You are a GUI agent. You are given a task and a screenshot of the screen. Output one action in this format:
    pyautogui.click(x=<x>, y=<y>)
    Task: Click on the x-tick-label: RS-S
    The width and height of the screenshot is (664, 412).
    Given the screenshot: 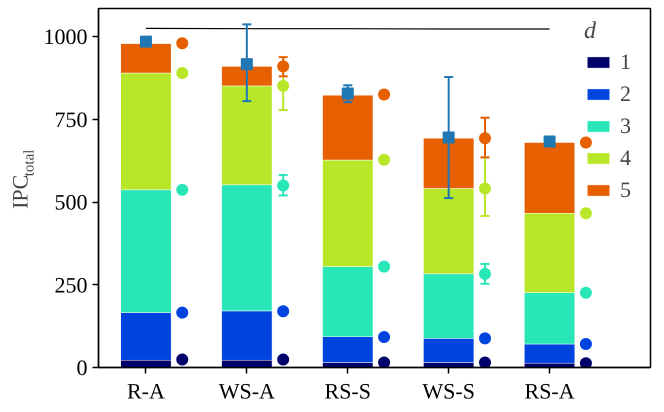 What is the action you would take?
    pyautogui.click(x=348, y=391)
    